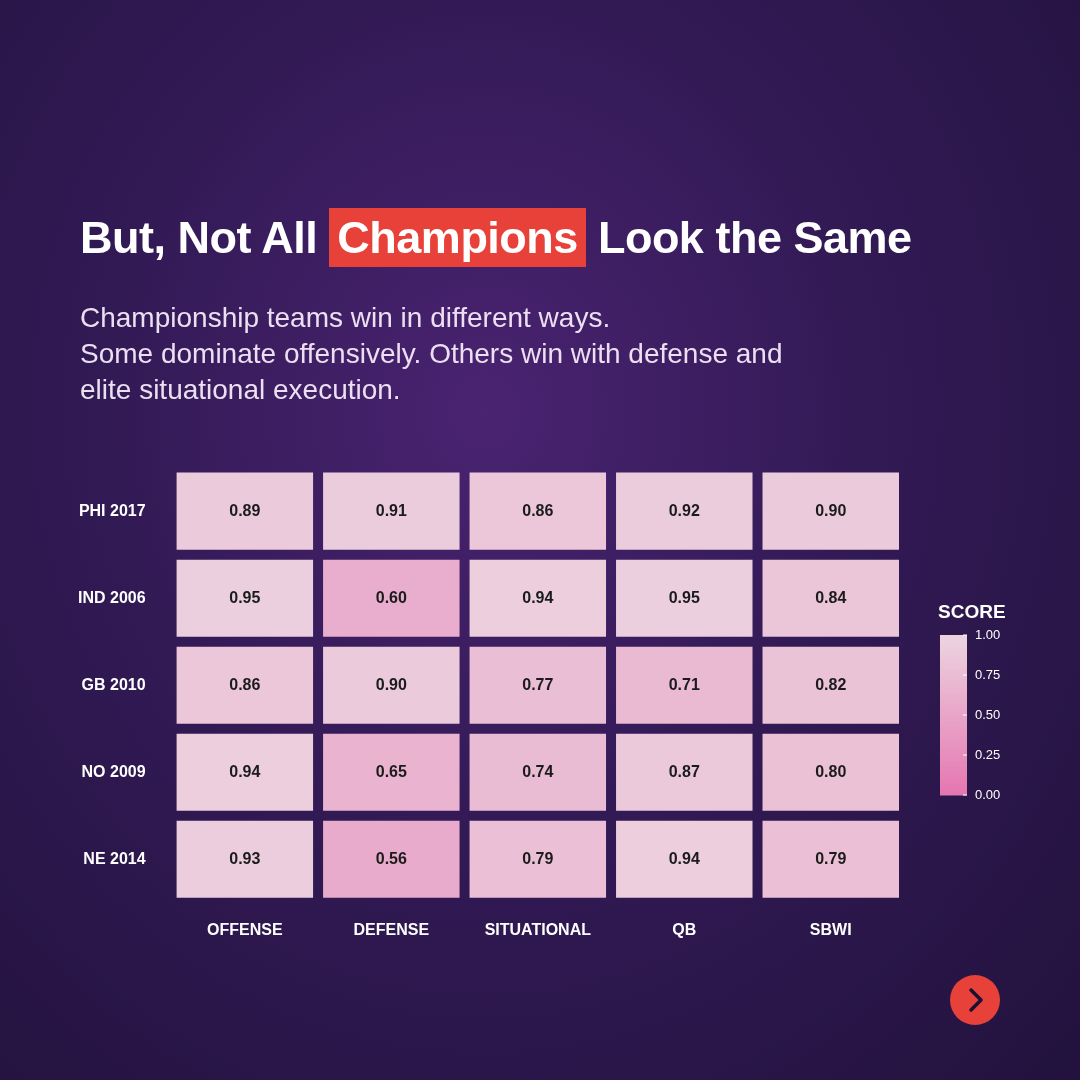 This screenshot has height=1080, width=1080. I want to click on x-tick-label: SITUATIONAL, so click(538, 929).